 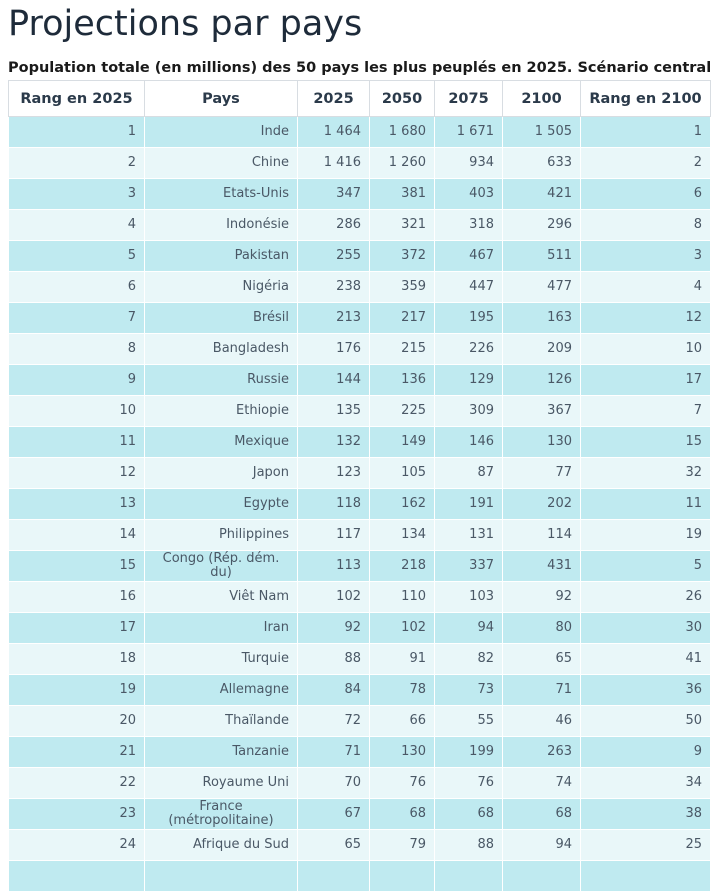 What do you see at coordinates (359, 752) in the screenshot?
I see `table-row: 21 Tanzanie 71 130 199 263 9` at bounding box center [359, 752].